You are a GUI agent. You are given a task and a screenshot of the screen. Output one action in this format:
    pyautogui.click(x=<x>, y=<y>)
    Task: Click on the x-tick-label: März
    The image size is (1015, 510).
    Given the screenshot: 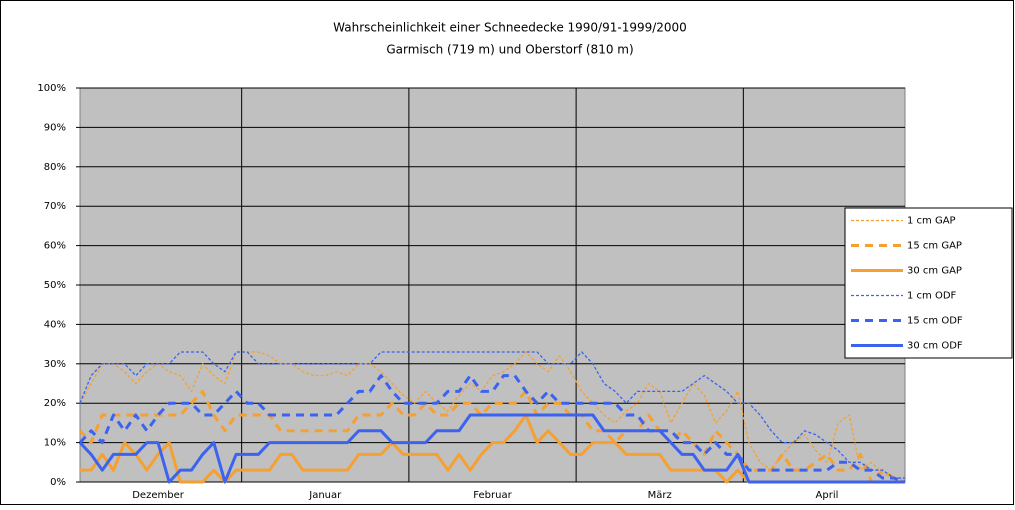 What is the action you would take?
    pyautogui.click(x=660, y=495)
    